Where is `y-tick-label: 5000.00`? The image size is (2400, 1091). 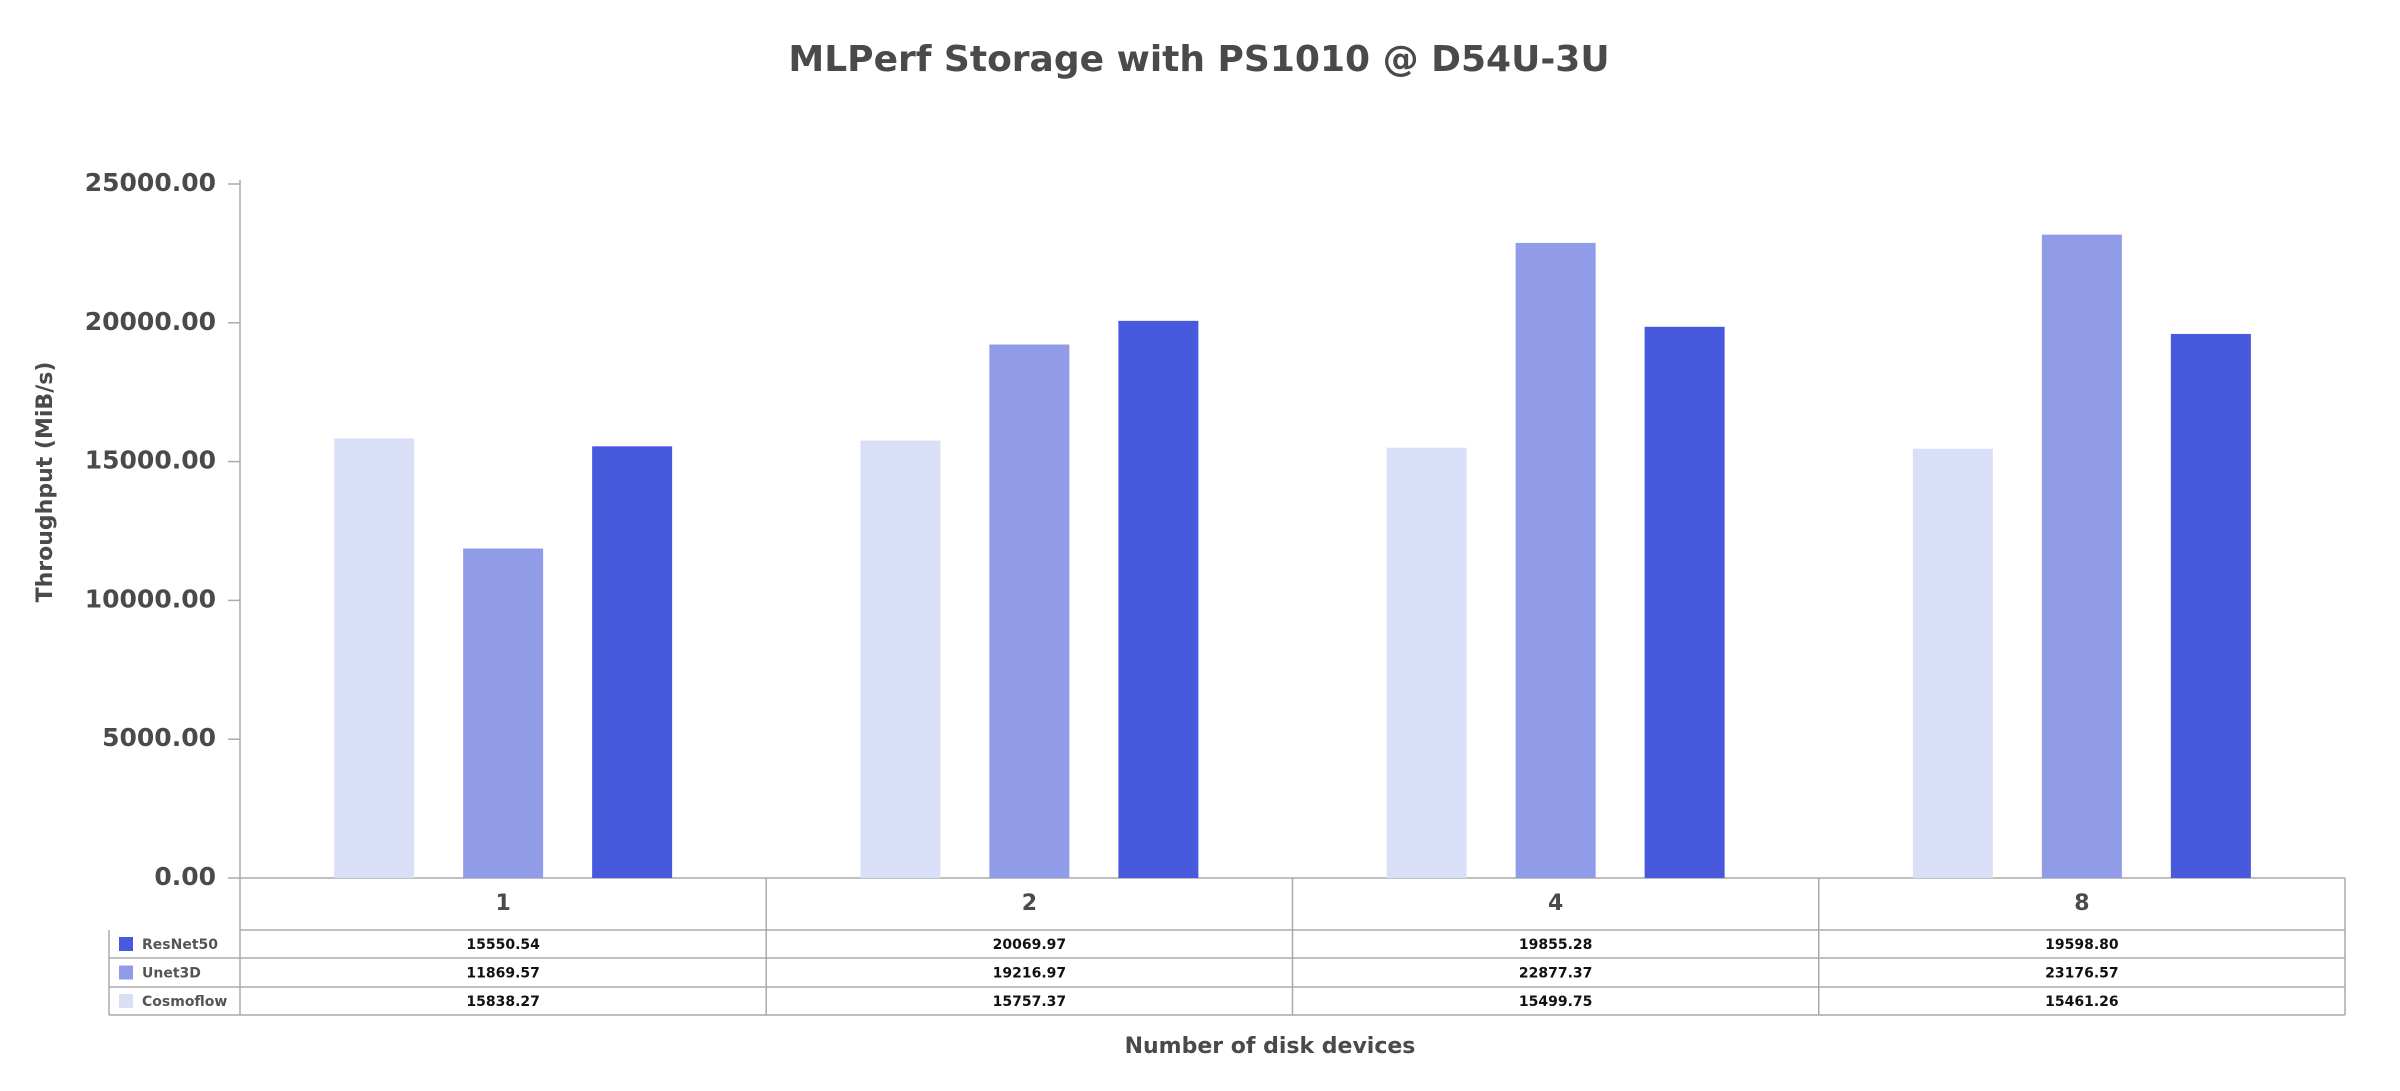
y-tick-label: 5000.00 is located at coordinates (159, 737).